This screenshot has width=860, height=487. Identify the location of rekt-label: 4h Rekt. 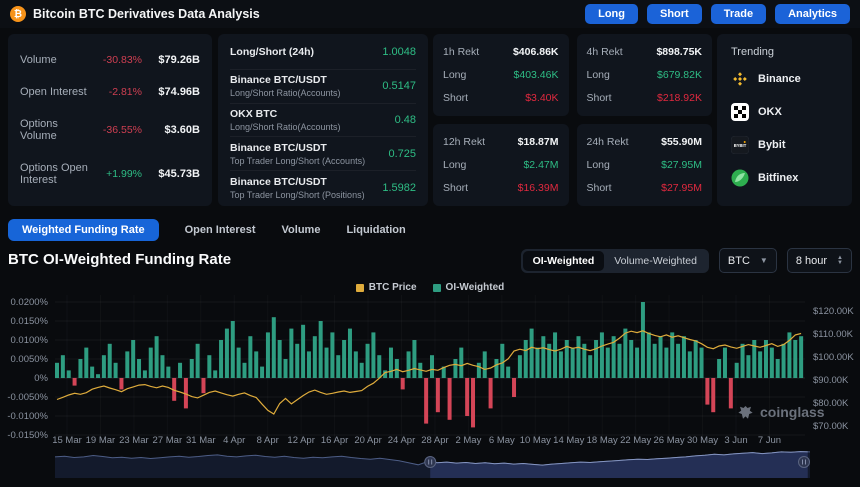
(604, 51).